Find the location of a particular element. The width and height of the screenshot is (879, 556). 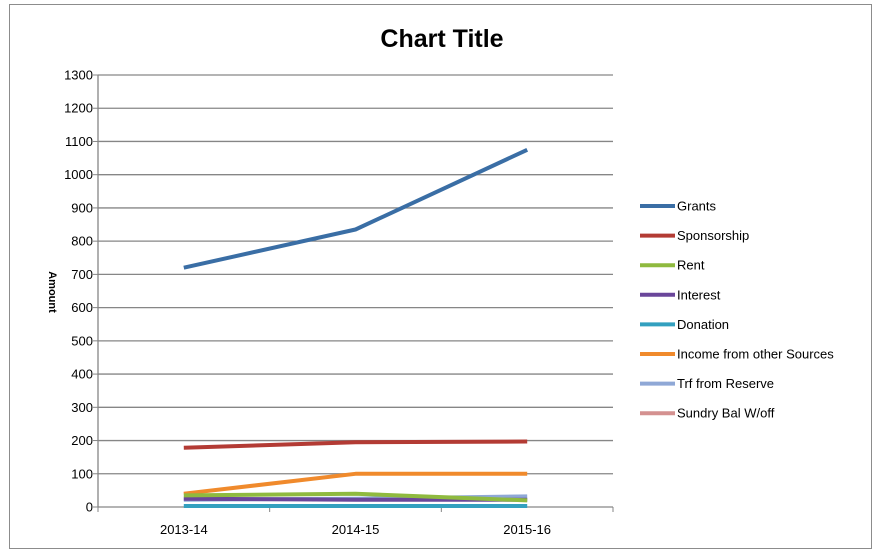

legend-label-sundry-bal-w-off: Sundry Bal W/off is located at coordinates (726, 413).